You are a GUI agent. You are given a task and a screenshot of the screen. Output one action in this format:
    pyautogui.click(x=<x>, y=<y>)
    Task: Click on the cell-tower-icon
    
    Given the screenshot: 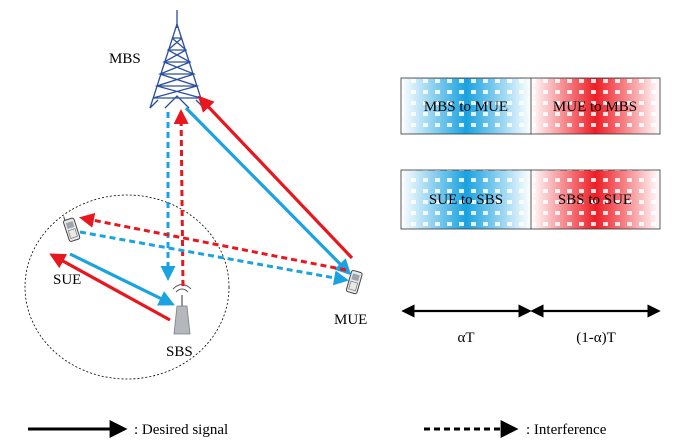 What is the action you would take?
    pyautogui.click(x=177, y=59)
    